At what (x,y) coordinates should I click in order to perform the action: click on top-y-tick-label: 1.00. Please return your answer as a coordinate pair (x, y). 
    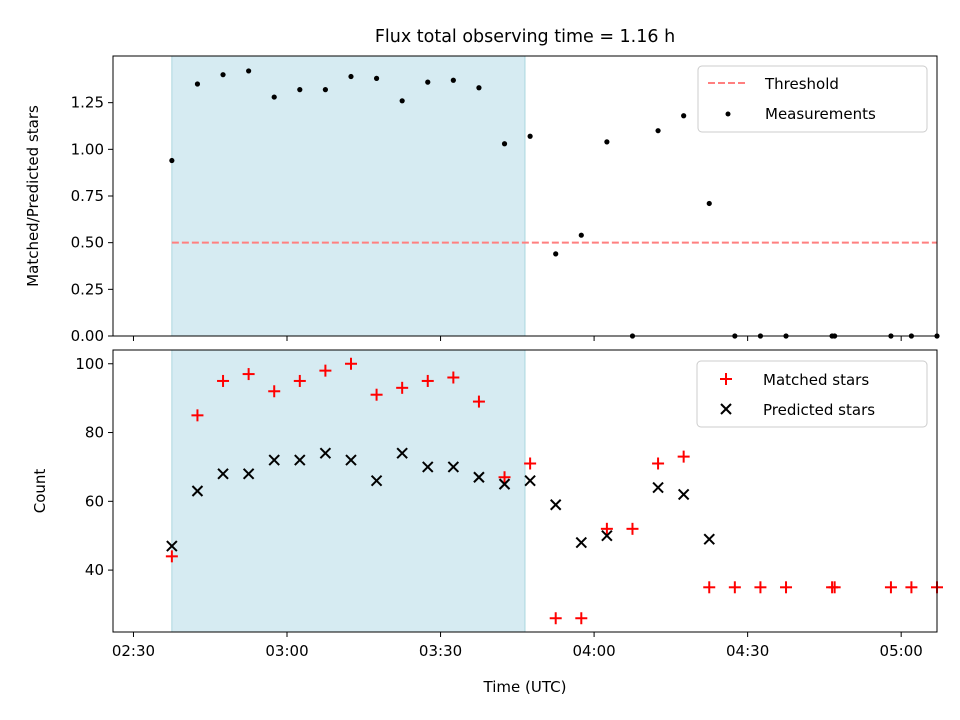
    Looking at the image, I should click on (87, 149).